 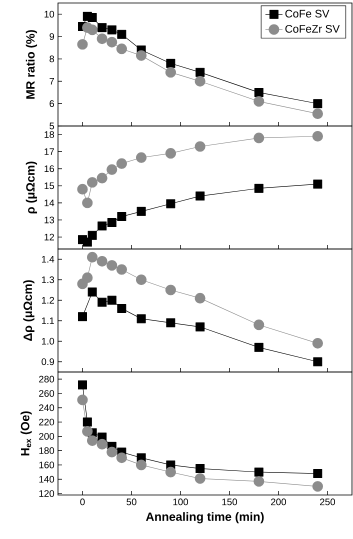 I want to click on y-tick-label: 8, so click(x=52, y=59).